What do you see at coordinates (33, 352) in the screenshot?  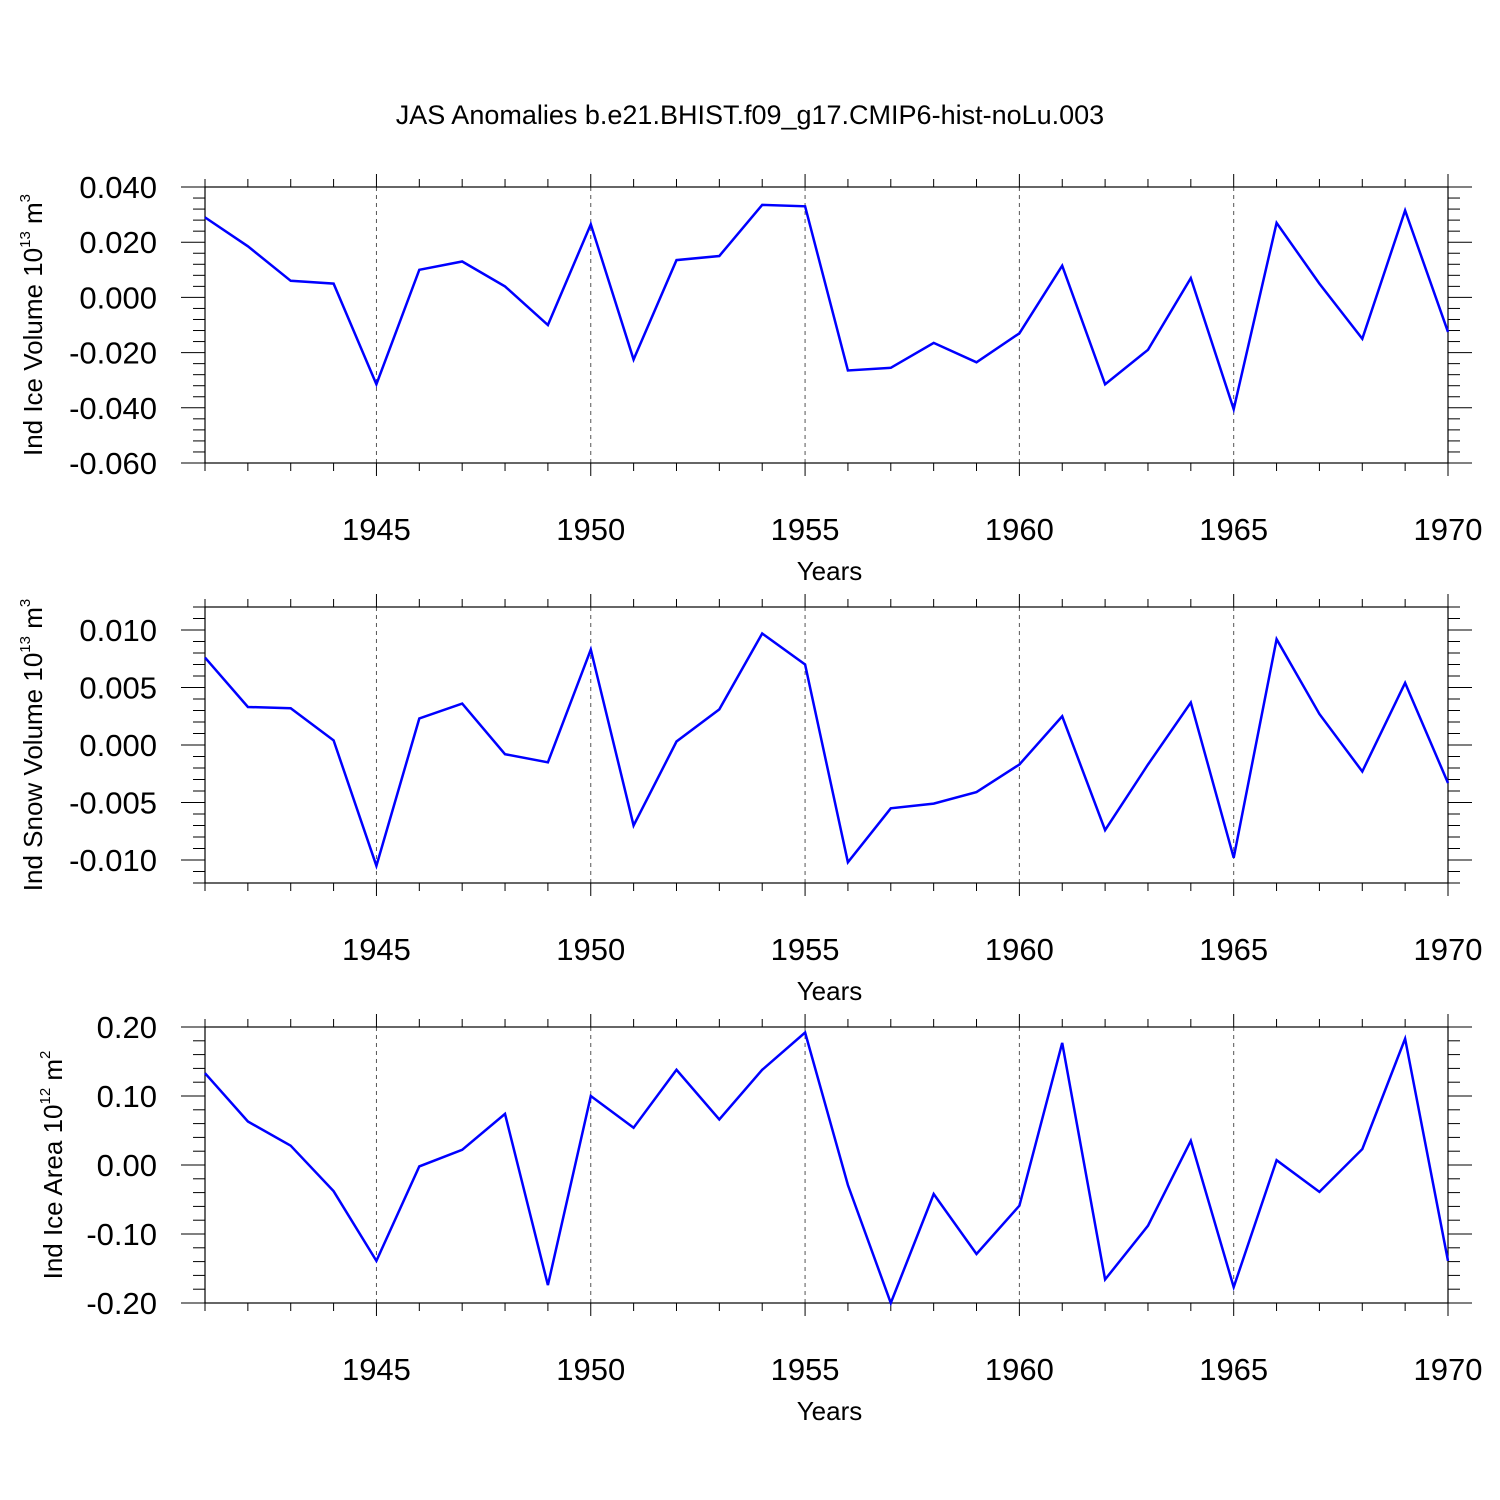 I see `y-axis-label-text: Ind Ice Volume 10` at bounding box center [33, 352].